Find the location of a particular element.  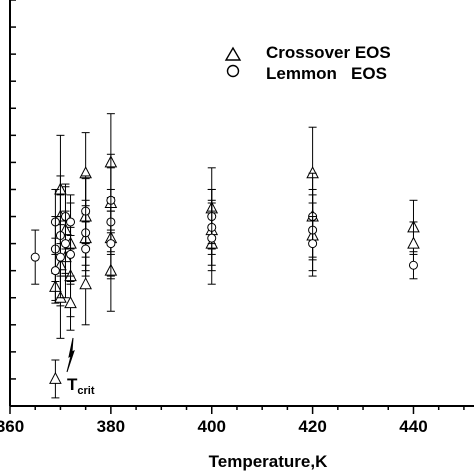

x-tick-label: 400 is located at coordinates (212, 426).